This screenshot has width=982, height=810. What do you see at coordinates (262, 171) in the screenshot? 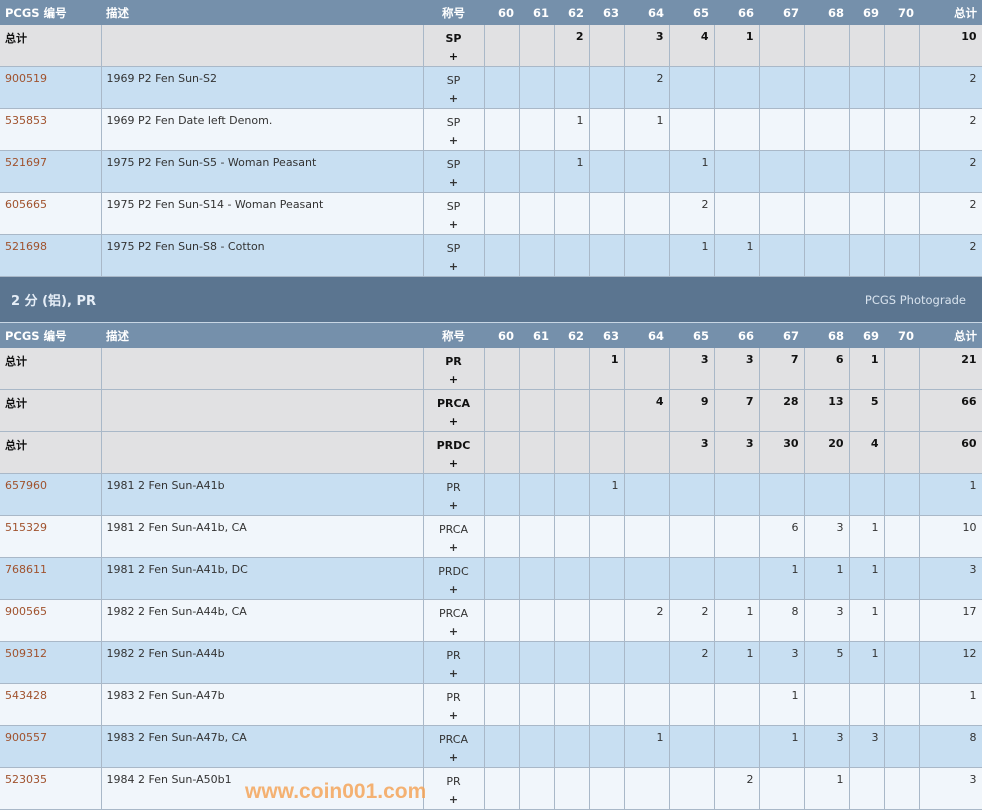
I see `description: 1975 P2 Fen Sun-S5 - Woman Peasant` at bounding box center [262, 171].